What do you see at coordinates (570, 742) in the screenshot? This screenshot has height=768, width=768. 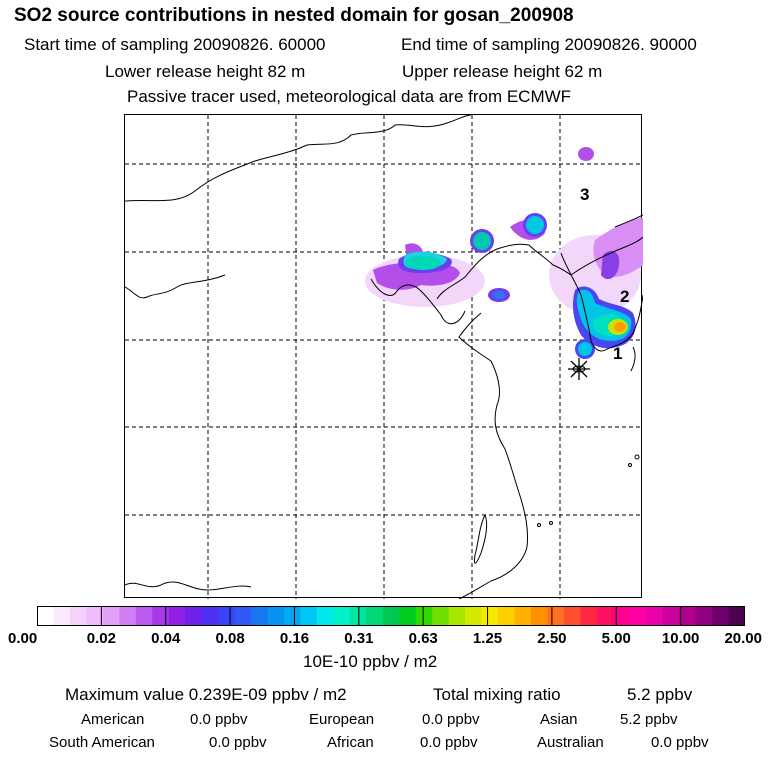 I see `region-name-australian: Australian` at bounding box center [570, 742].